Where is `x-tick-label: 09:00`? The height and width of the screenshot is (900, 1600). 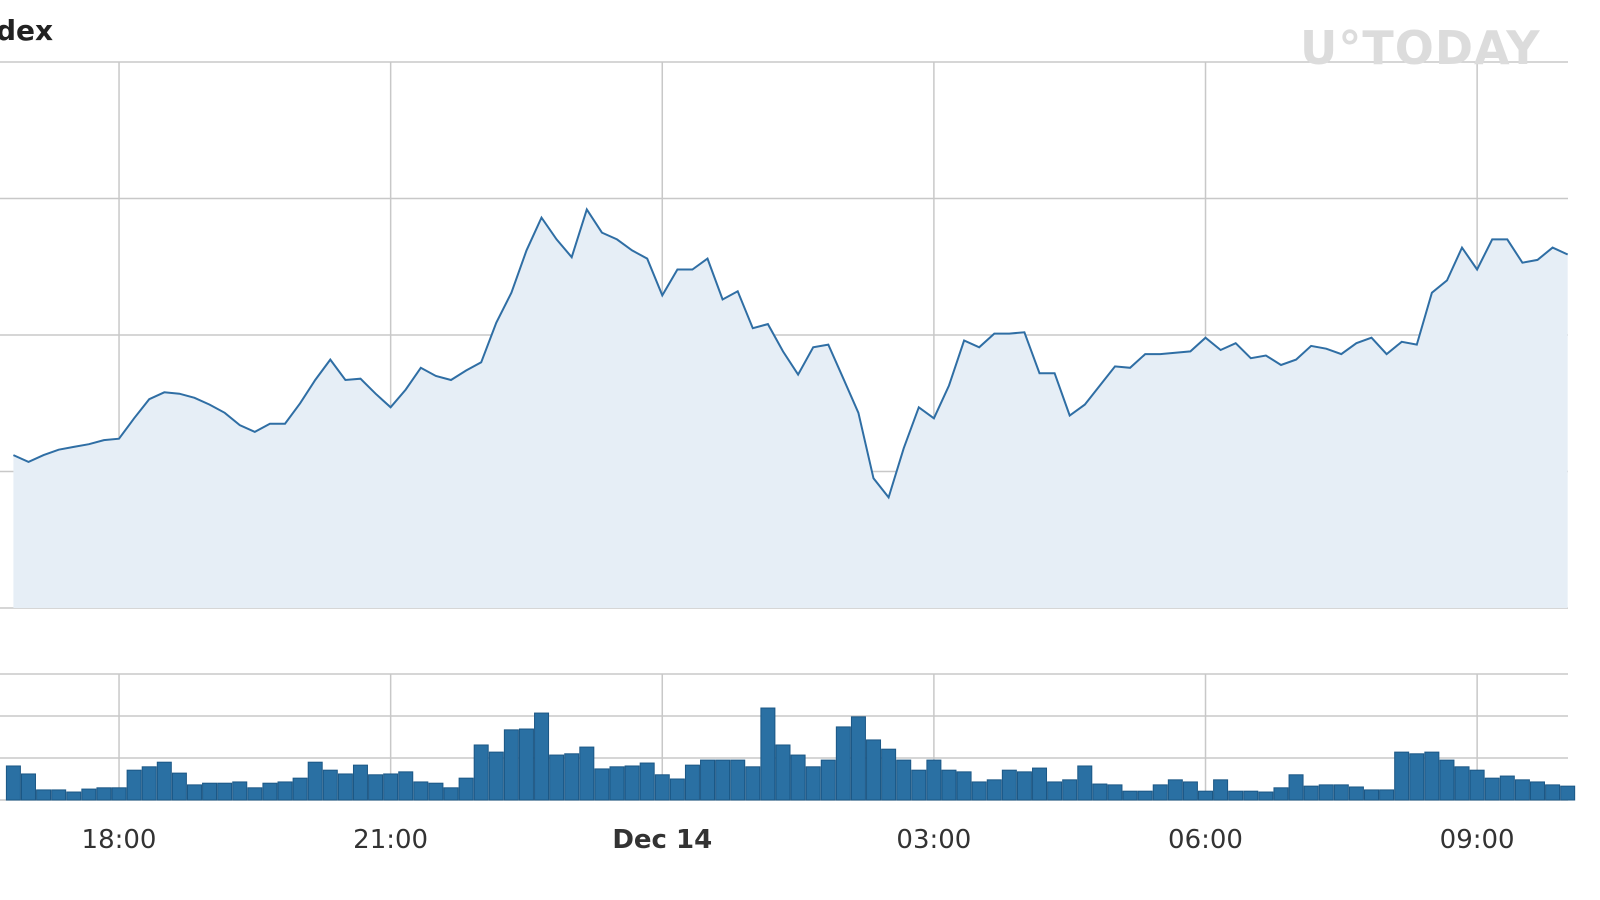 x-tick-label: 09:00 is located at coordinates (1477, 840).